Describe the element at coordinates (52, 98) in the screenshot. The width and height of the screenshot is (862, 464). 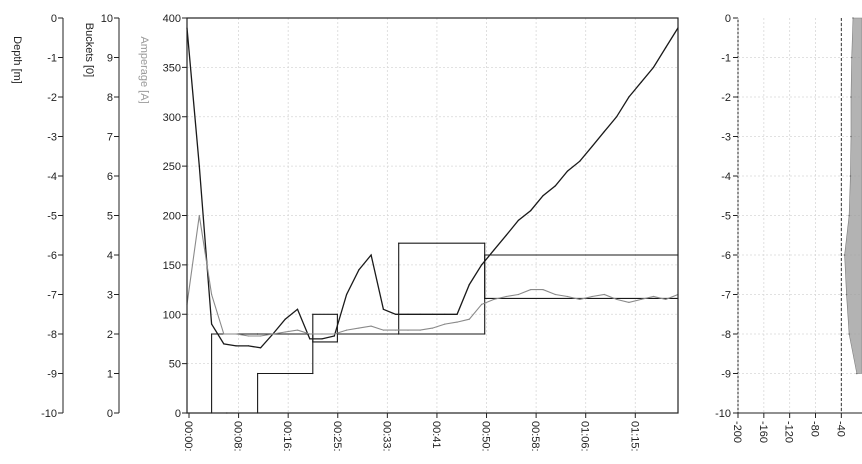
I see `depth-axis-tick-label: -2` at that location.